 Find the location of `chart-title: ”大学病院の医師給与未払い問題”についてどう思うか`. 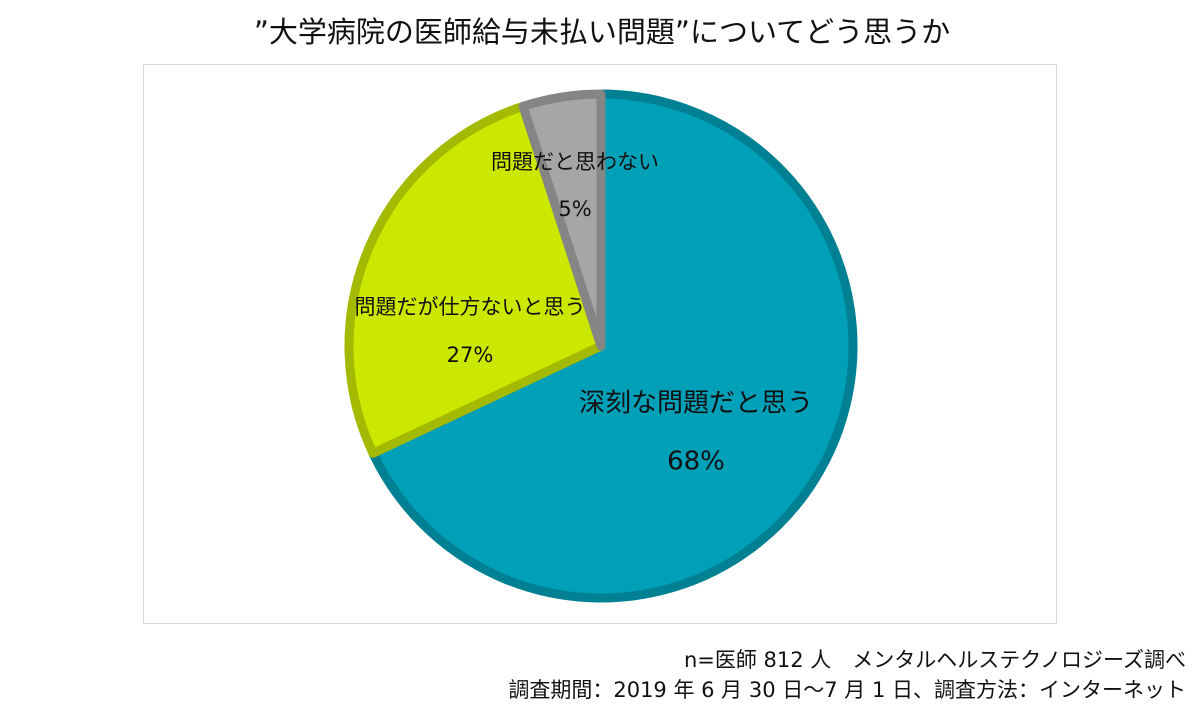

chart-title: ”大学病院の医師給与未払い問題”についてどう思うか is located at coordinates (602, 32).